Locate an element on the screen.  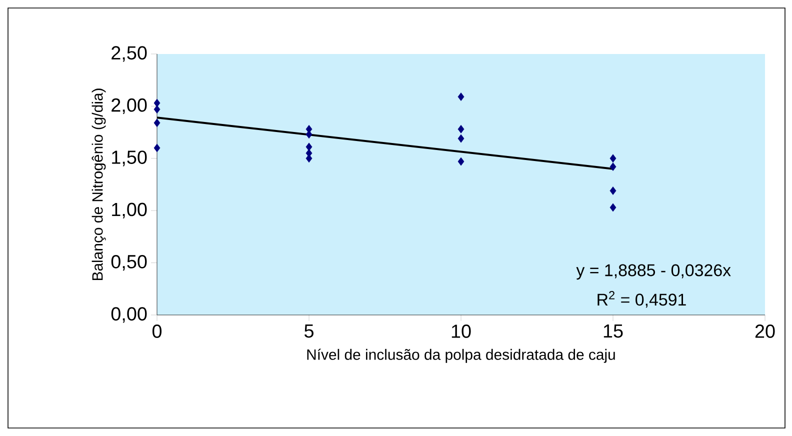
x-tick-label: 10 is located at coordinates (461, 331).